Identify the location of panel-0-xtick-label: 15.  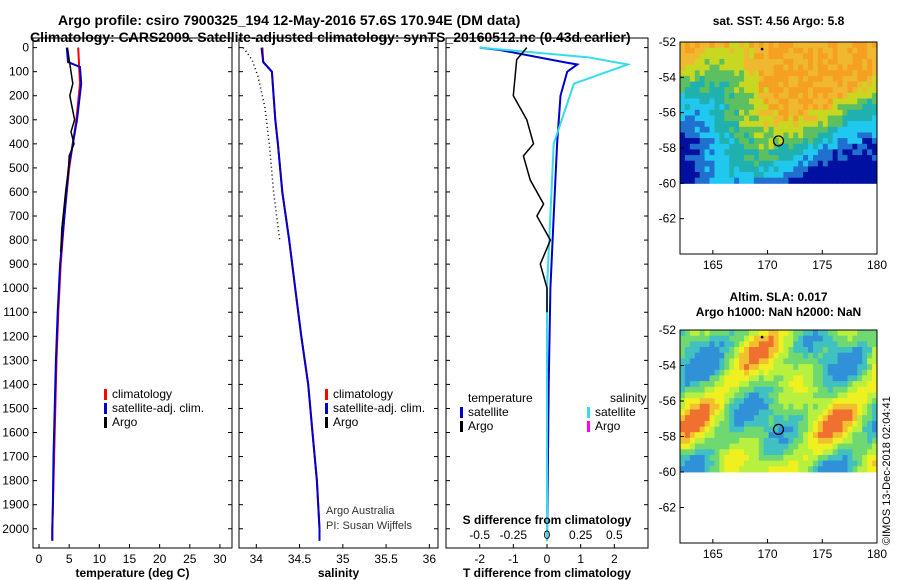
(130, 559).